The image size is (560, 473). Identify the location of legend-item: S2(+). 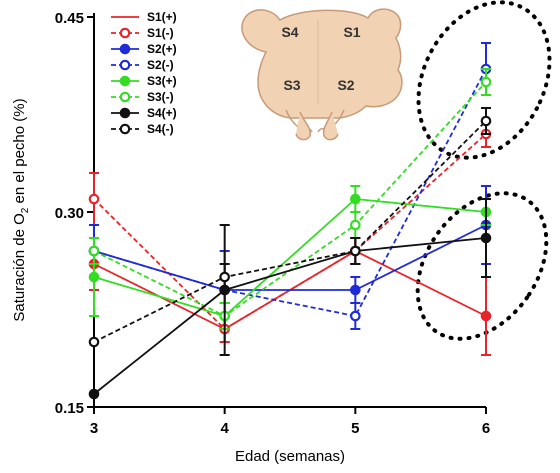
(144, 49).